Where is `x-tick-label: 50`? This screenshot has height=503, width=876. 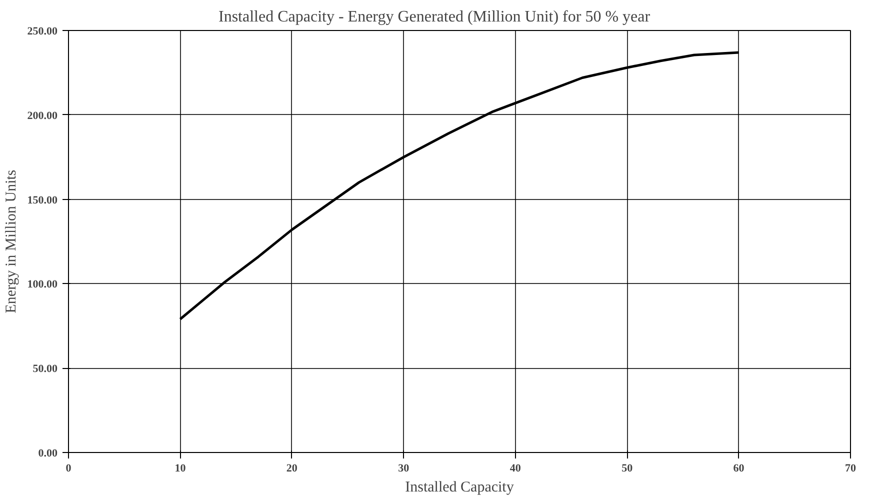
x-tick-label: 50 is located at coordinates (628, 468).